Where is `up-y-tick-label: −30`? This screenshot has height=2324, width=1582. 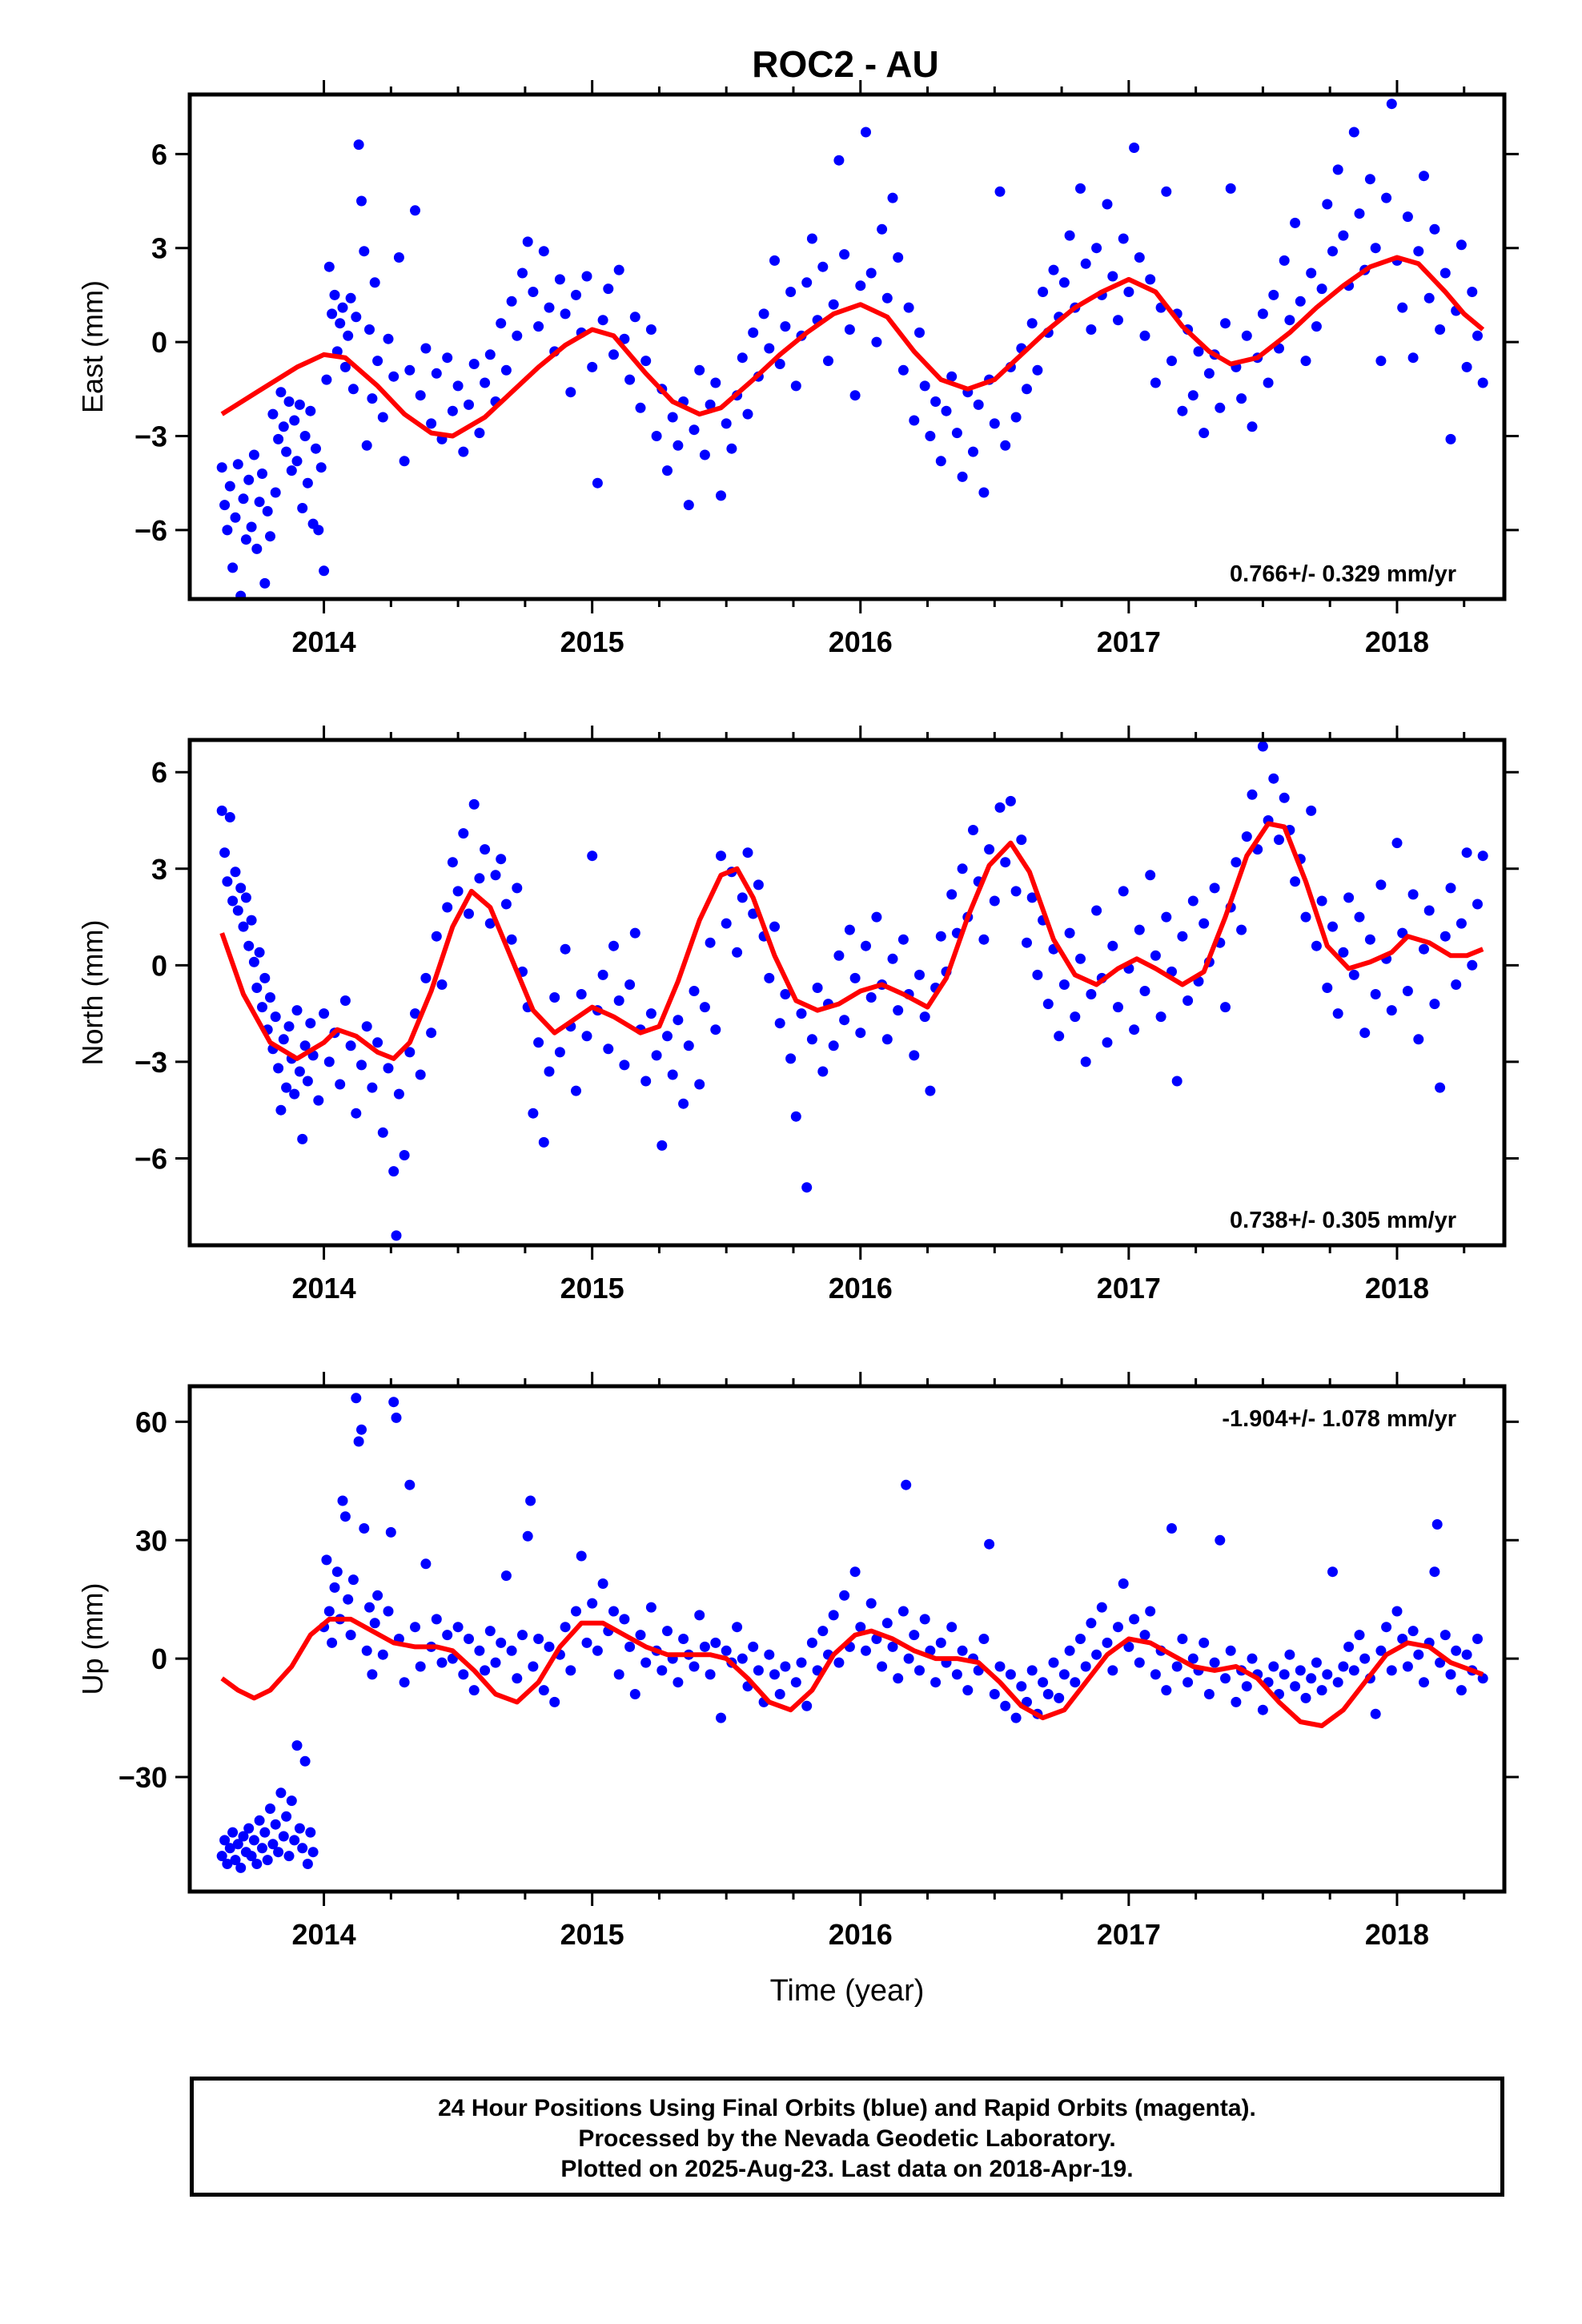
up-y-tick-label: −30 is located at coordinates (142, 1778).